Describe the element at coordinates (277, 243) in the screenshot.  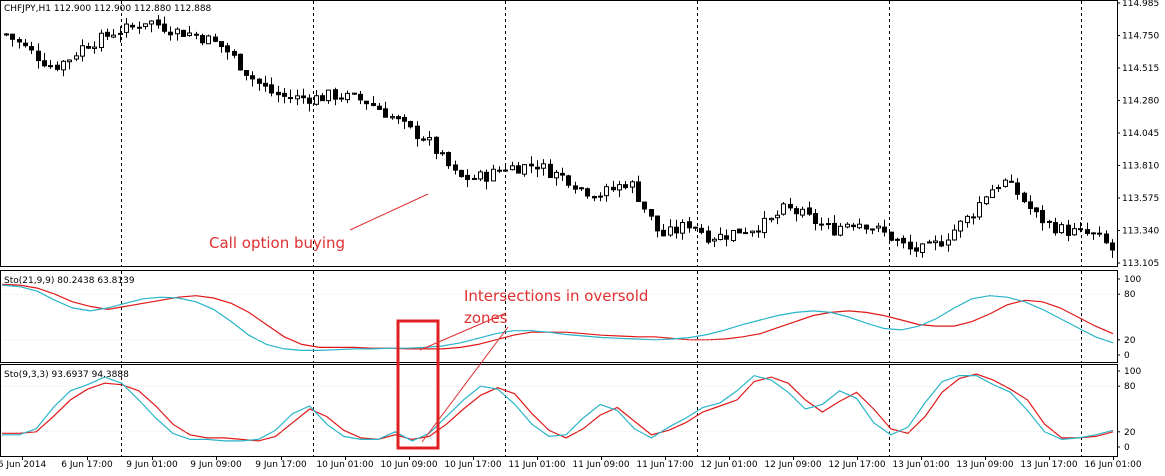
I see `call-option-annotation: Call option buying` at that location.